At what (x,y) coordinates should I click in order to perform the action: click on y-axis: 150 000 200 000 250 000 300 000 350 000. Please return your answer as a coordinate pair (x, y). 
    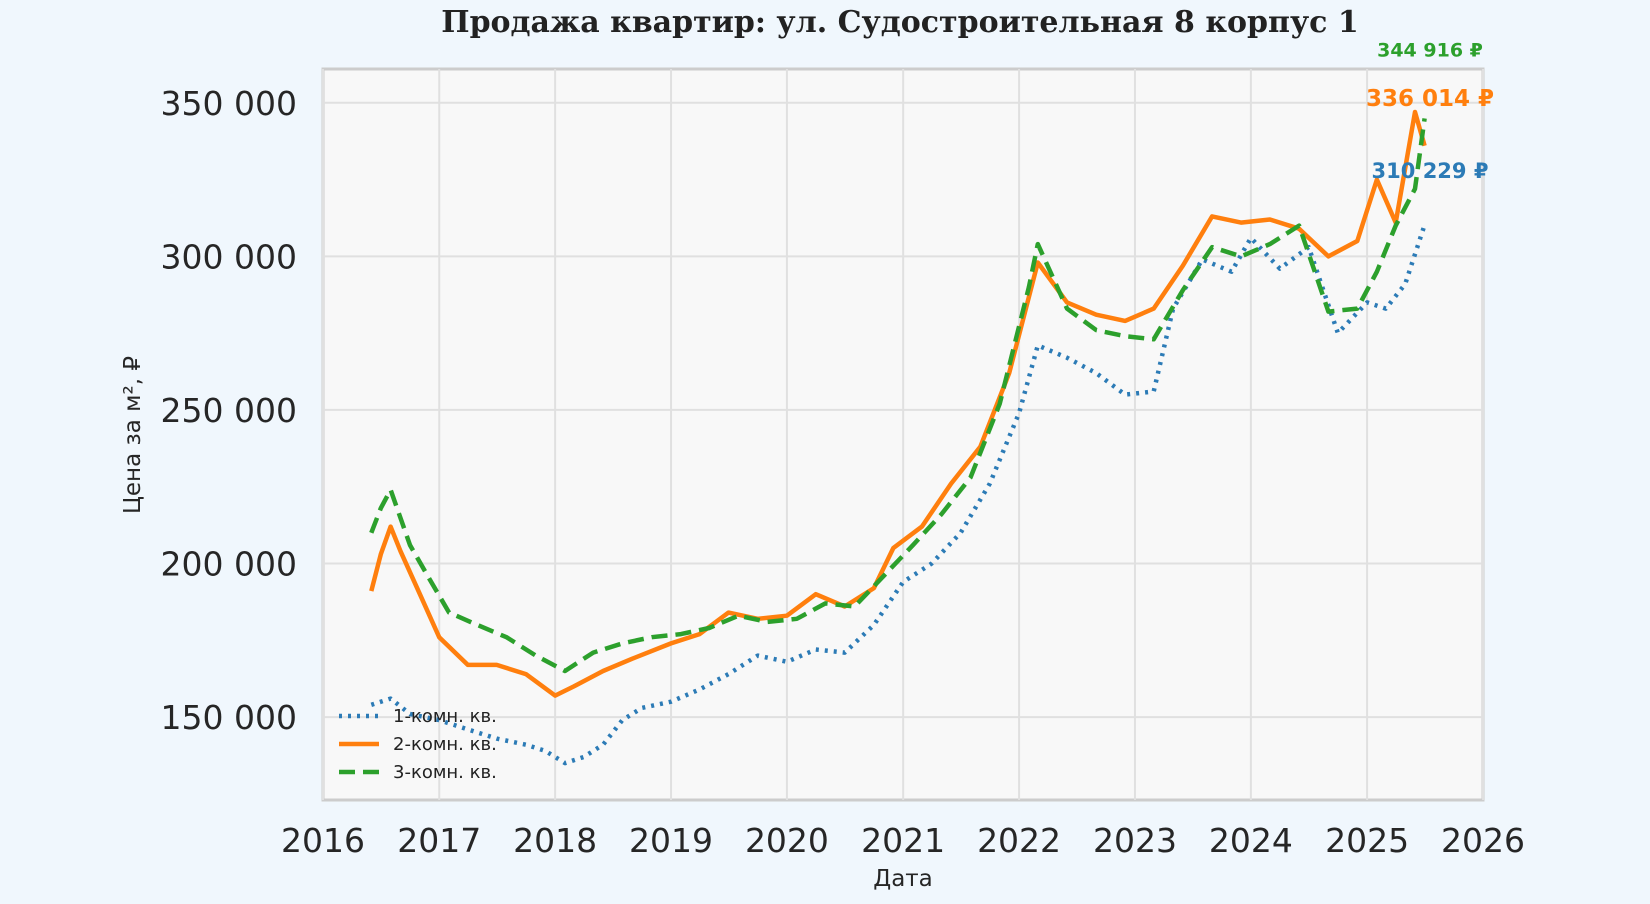
    Looking at the image, I should click on (229, 410).